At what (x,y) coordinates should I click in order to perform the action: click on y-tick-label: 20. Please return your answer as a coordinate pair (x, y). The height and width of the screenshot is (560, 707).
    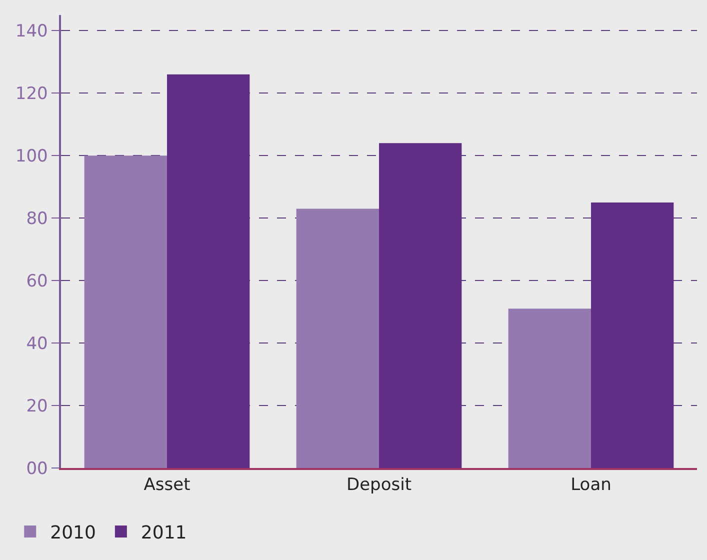
    Looking at the image, I should click on (37, 406).